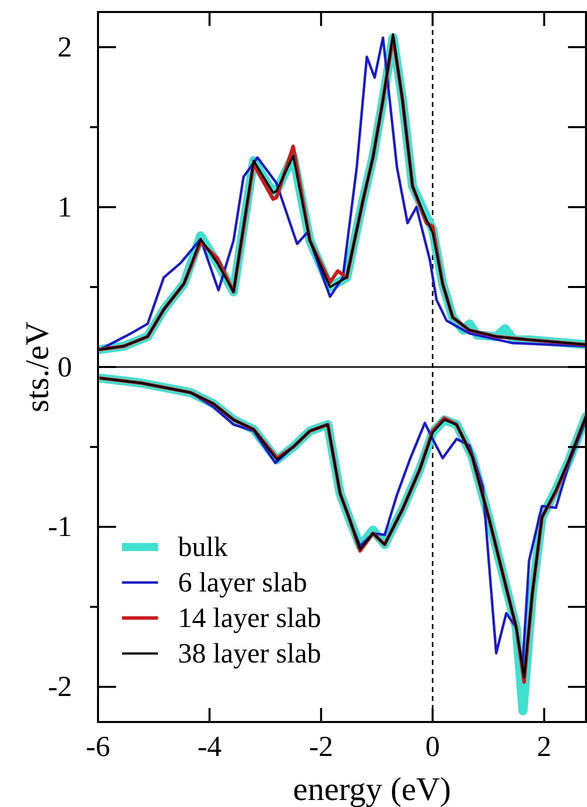 The height and width of the screenshot is (807, 587). I want to click on y-tick-label: -1, so click(60, 527).